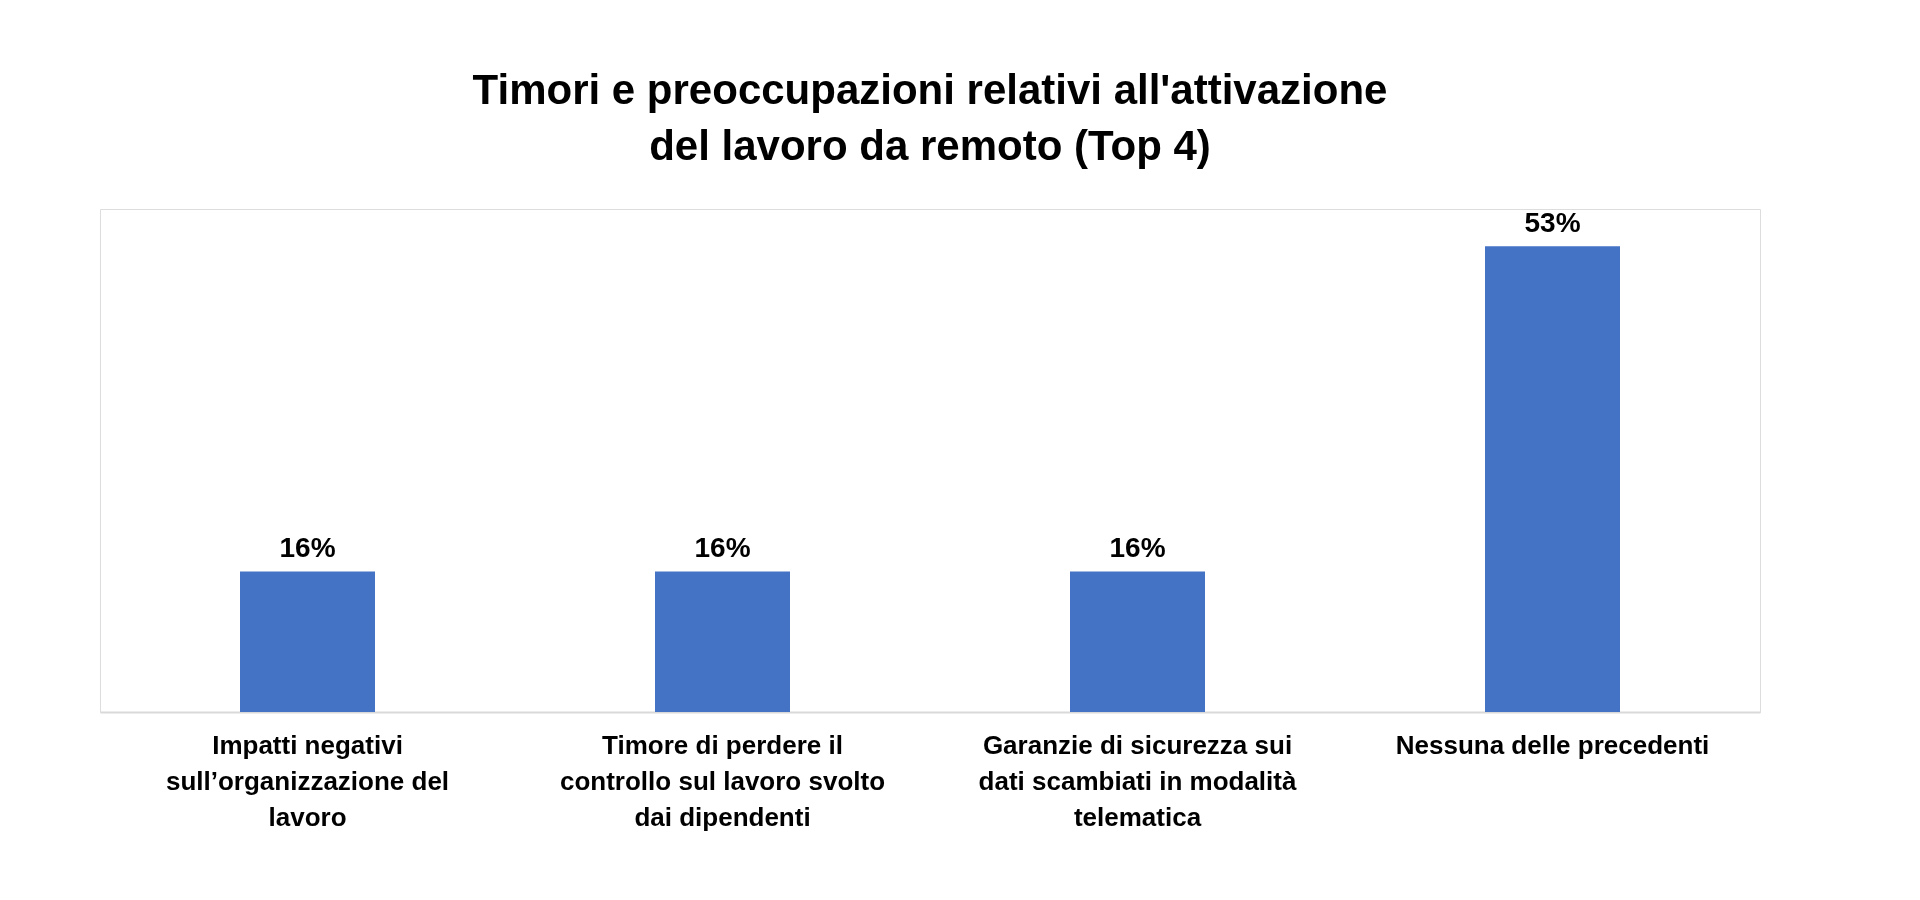 The width and height of the screenshot is (1920, 900). I want to click on x-tick-label: Impatti negativi sull’organizzazione del lavoro, so click(307, 780).